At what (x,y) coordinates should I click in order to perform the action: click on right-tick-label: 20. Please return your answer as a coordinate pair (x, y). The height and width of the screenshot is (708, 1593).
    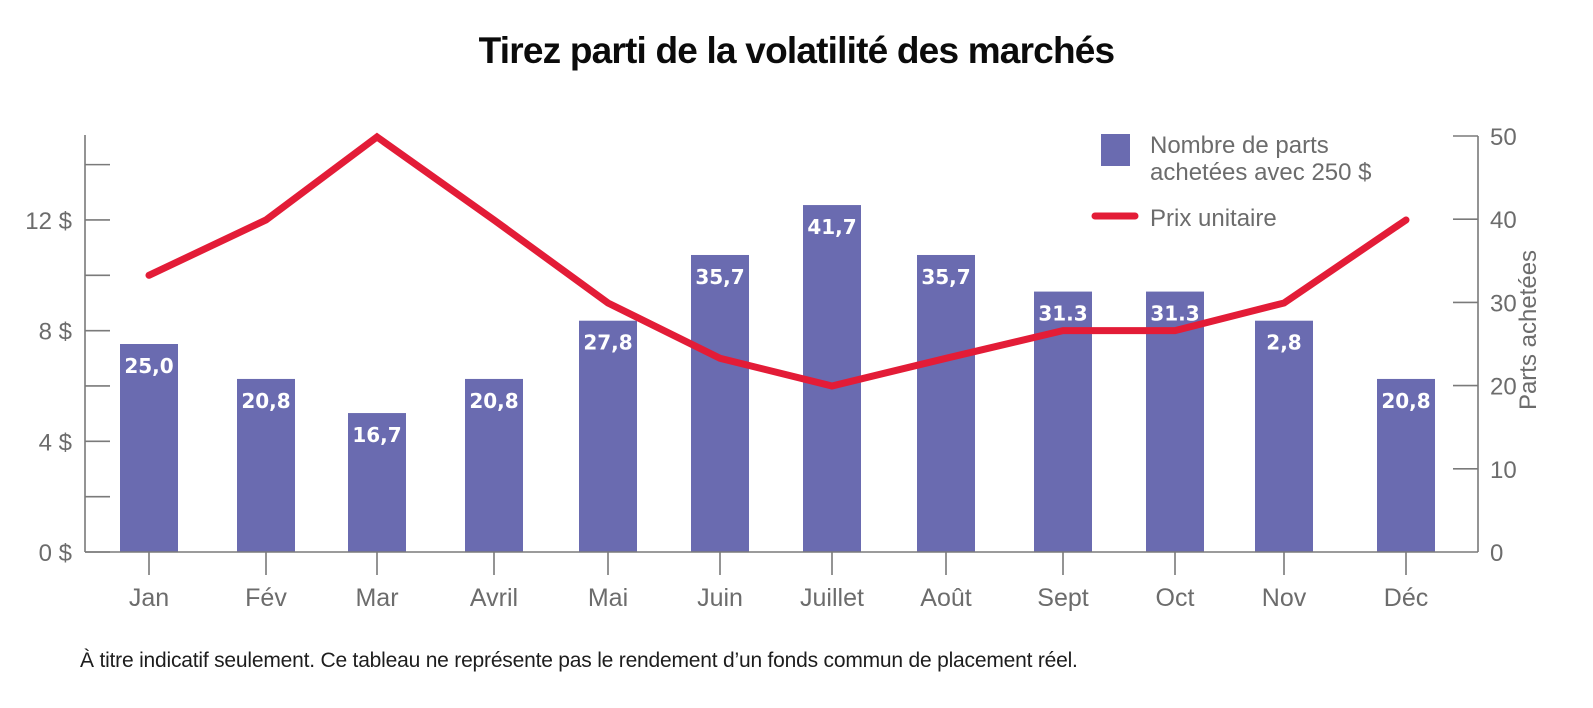
    Looking at the image, I should click on (1503, 387).